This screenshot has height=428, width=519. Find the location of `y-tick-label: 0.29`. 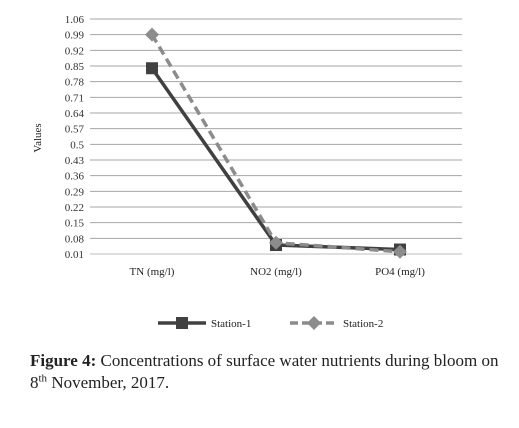

y-tick-label: 0.29 is located at coordinates (75, 192).